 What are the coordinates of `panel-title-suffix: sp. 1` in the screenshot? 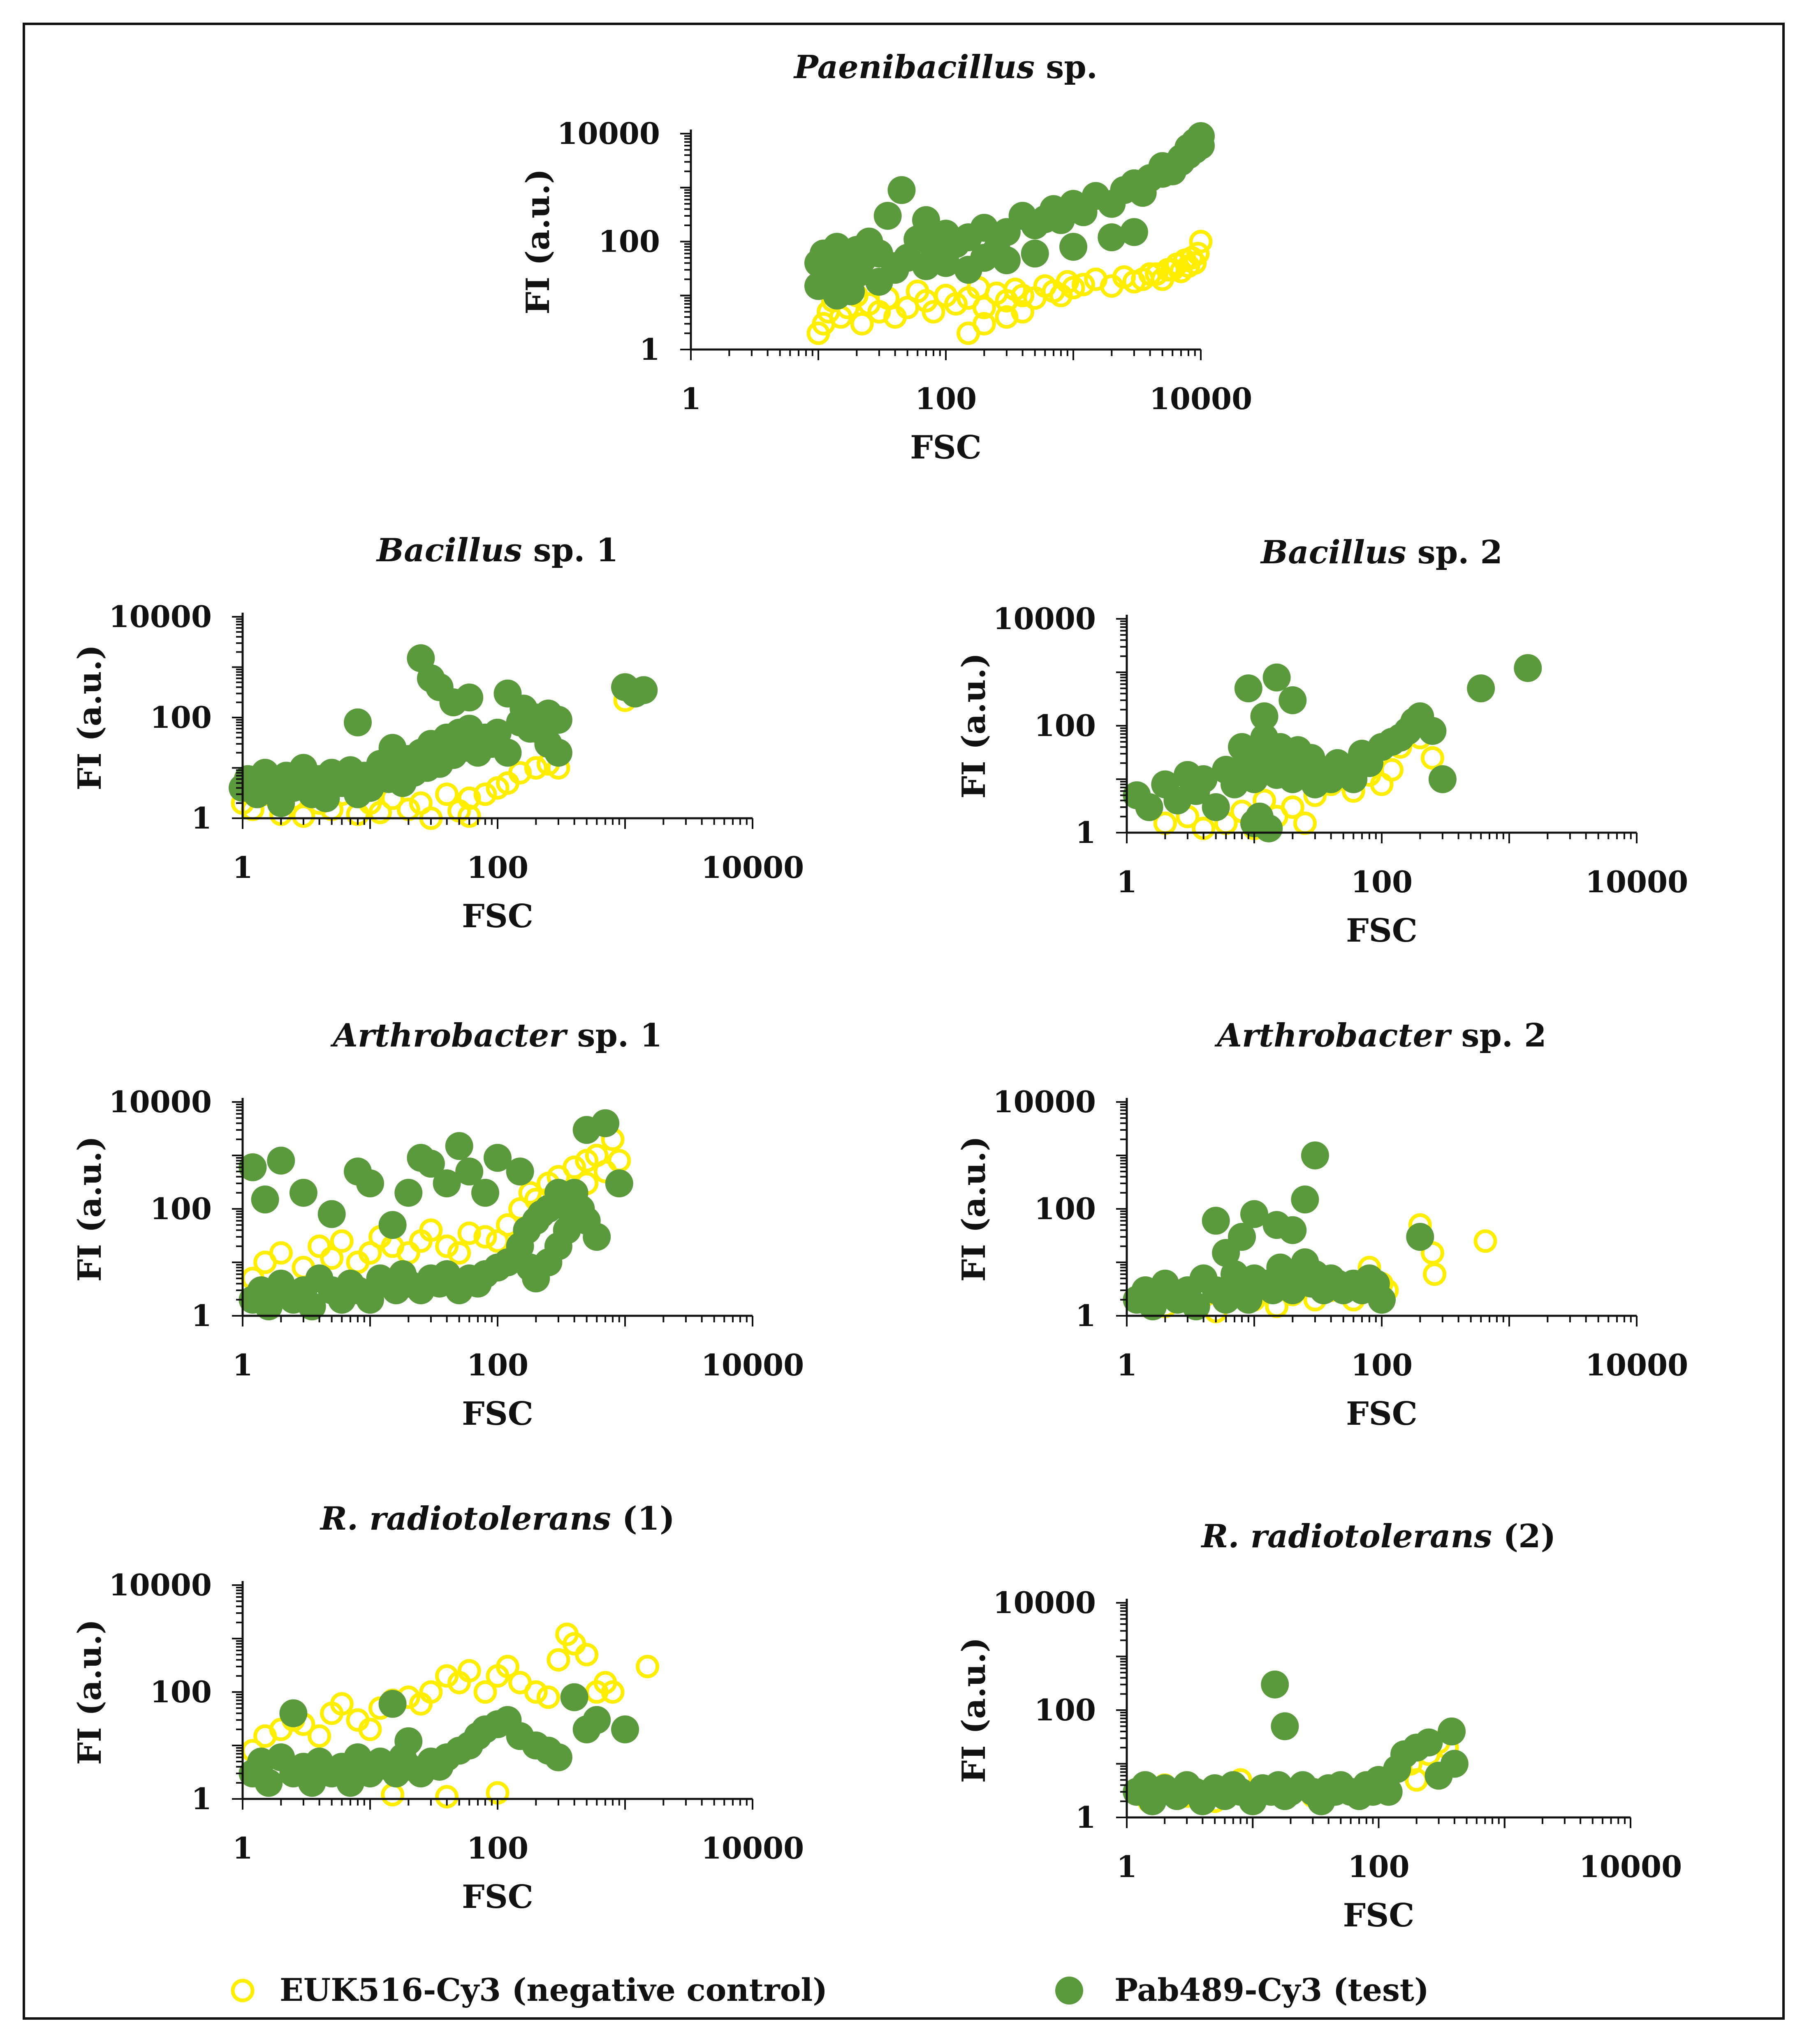 It's located at (570, 550).